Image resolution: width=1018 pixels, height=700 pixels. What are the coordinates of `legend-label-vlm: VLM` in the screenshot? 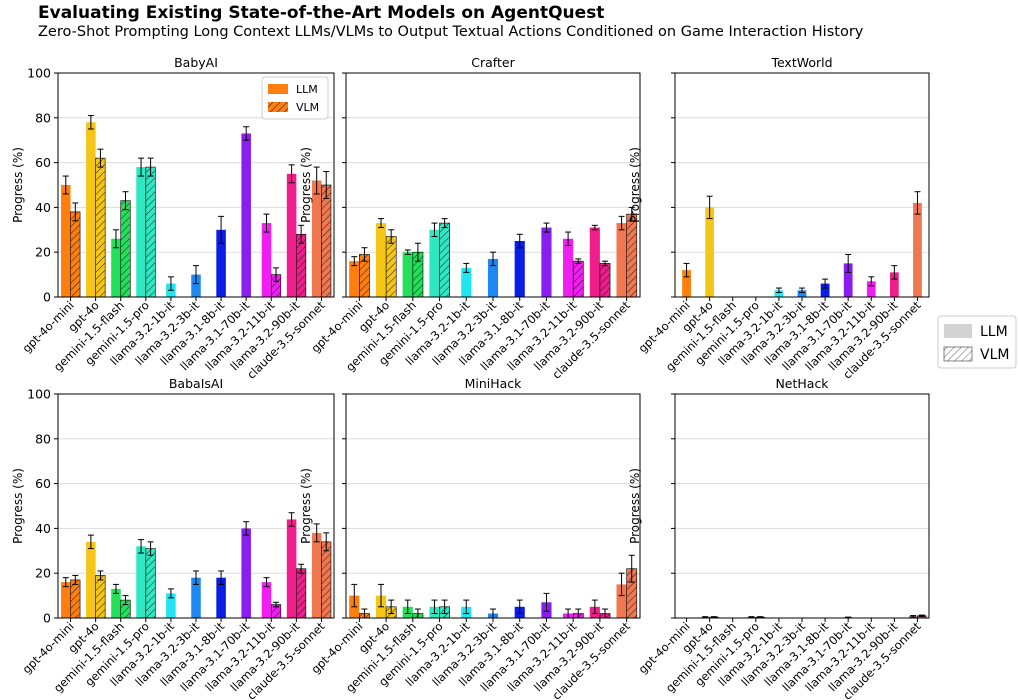 It's located at (307, 107).